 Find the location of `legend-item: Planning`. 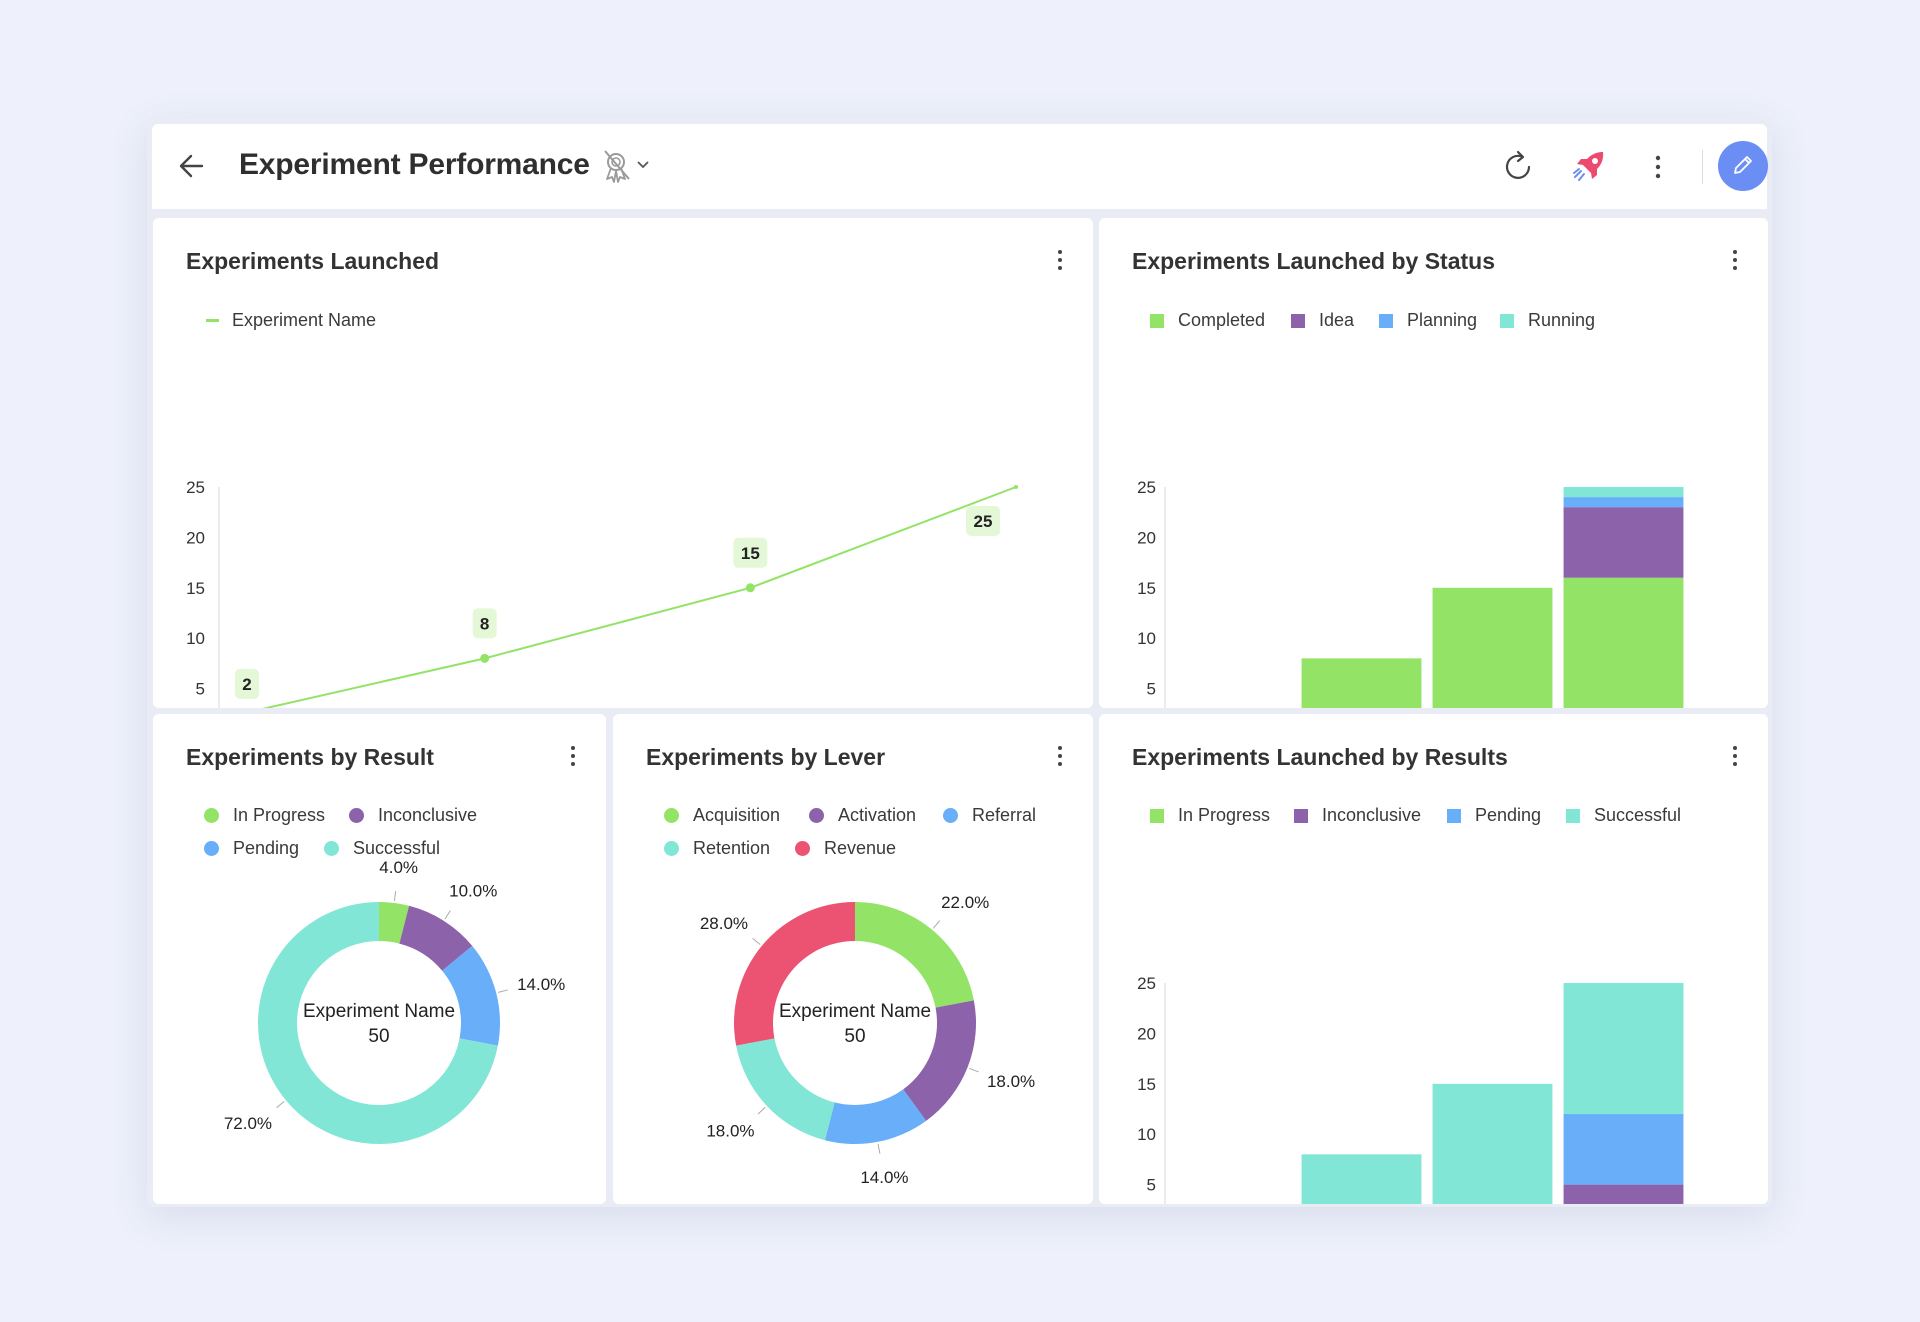

legend-item: Planning is located at coordinates (1428, 320).